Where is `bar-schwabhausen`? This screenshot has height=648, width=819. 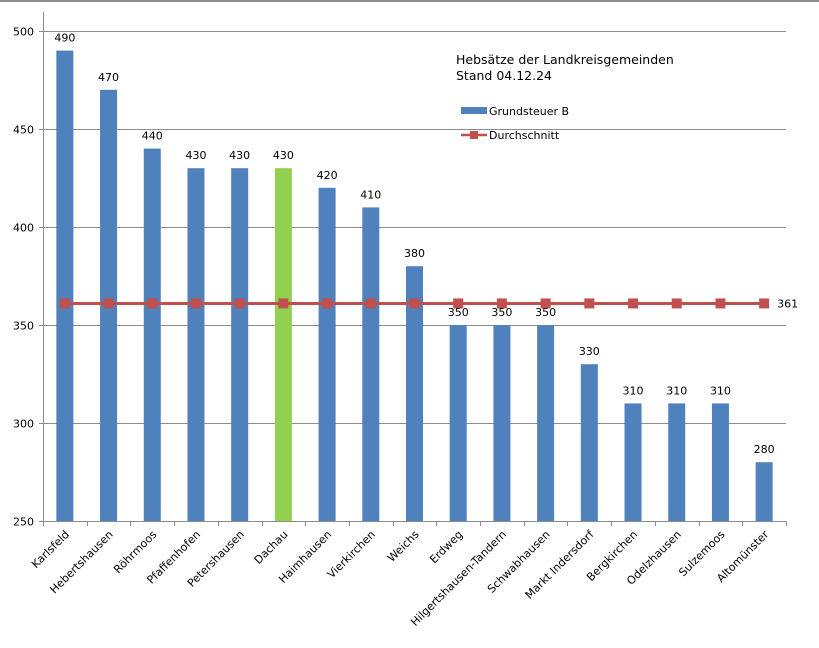 bar-schwabhausen is located at coordinates (546, 423).